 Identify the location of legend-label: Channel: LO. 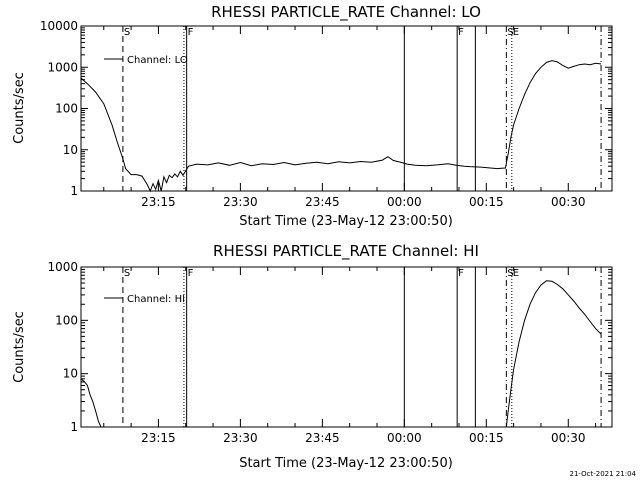
(157, 60).